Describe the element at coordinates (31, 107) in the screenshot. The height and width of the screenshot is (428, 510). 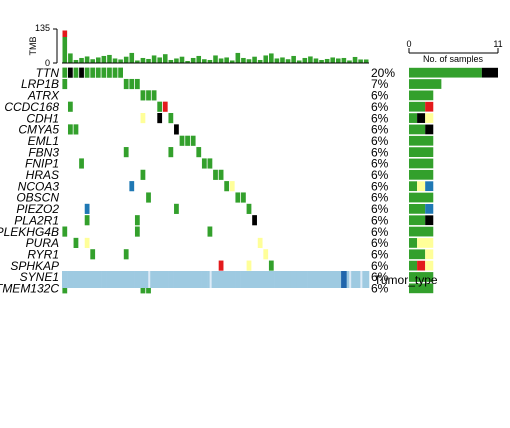
I see `gene-label: CCDC168` at that location.